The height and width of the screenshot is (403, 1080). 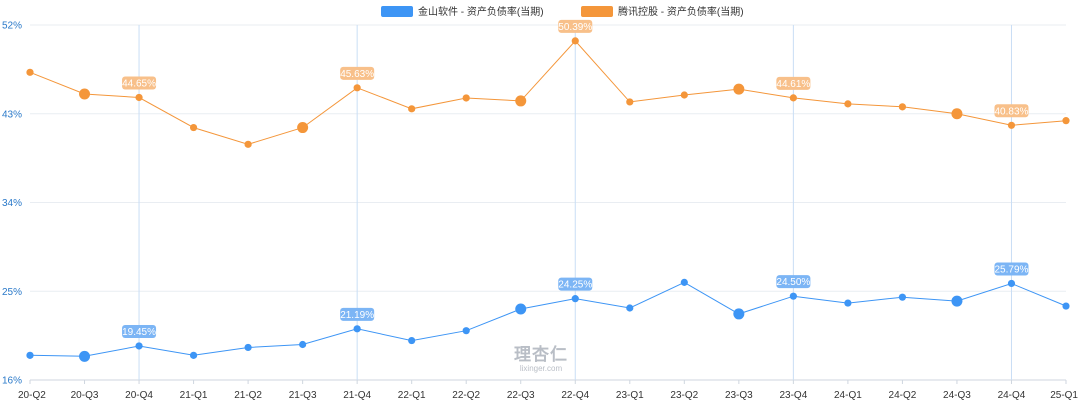 What do you see at coordinates (541, 354) in the screenshot?
I see `watermark-logo: 理杏仁` at bounding box center [541, 354].